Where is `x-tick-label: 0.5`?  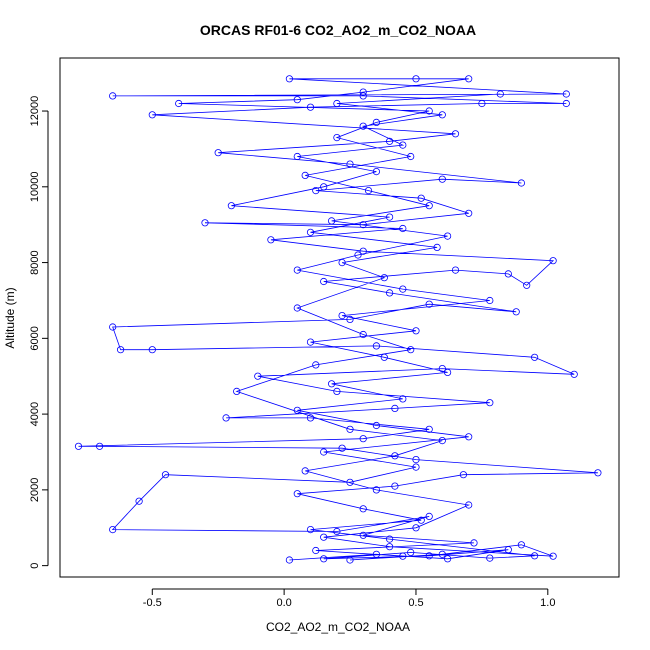
x-tick-label: 0.5 is located at coordinates (415, 603).